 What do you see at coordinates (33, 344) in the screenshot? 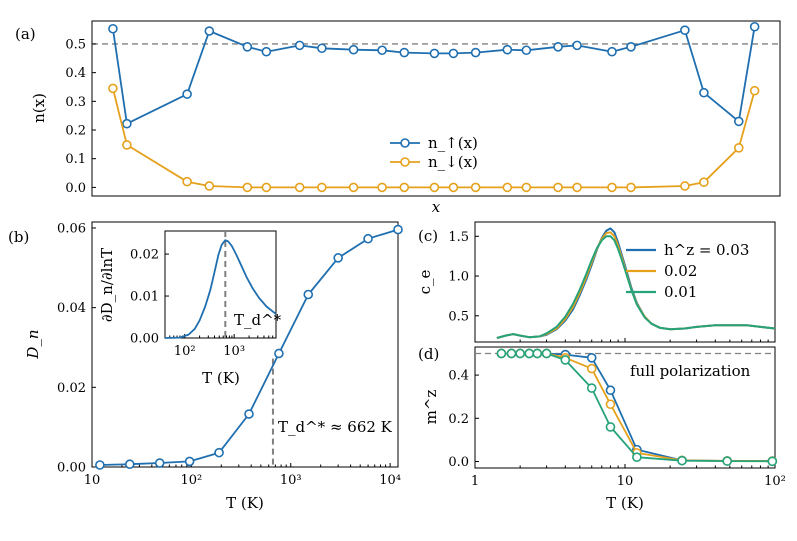
I see `panel-b-ylabel: D_n` at bounding box center [33, 344].